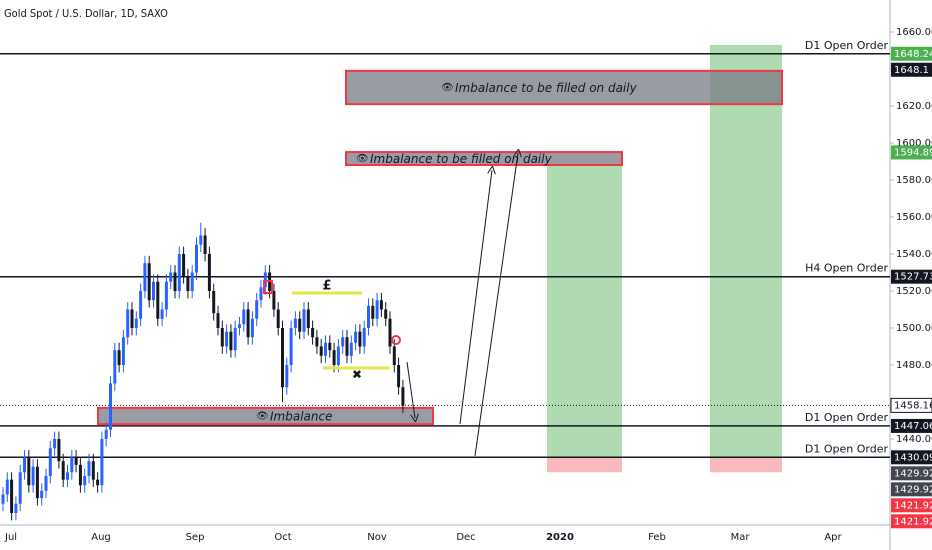 The width and height of the screenshot is (932, 550). Describe the element at coordinates (10, 537) in the screenshot. I see `x-tick-label: Jul` at that location.